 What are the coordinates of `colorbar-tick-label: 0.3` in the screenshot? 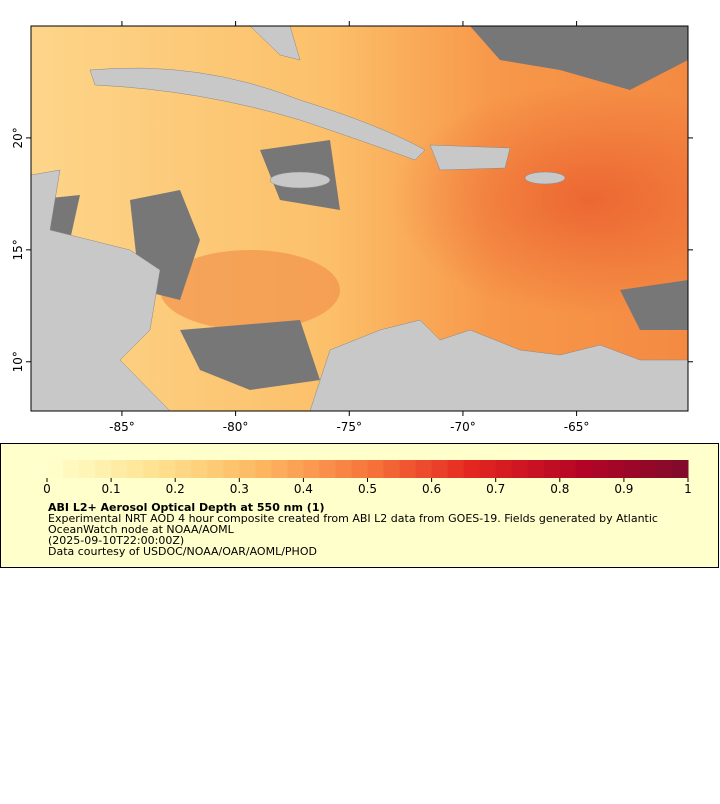 It's located at (239, 489).